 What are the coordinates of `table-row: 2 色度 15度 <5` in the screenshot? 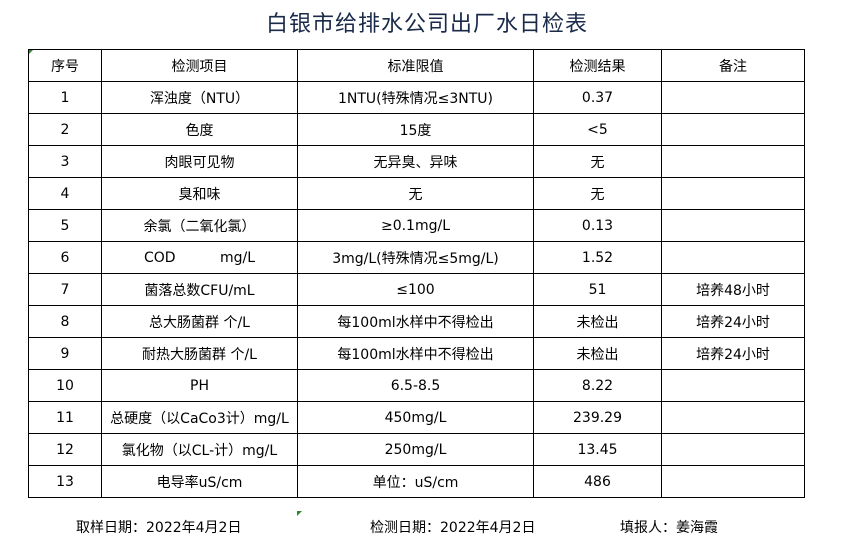 It's located at (416, 129).